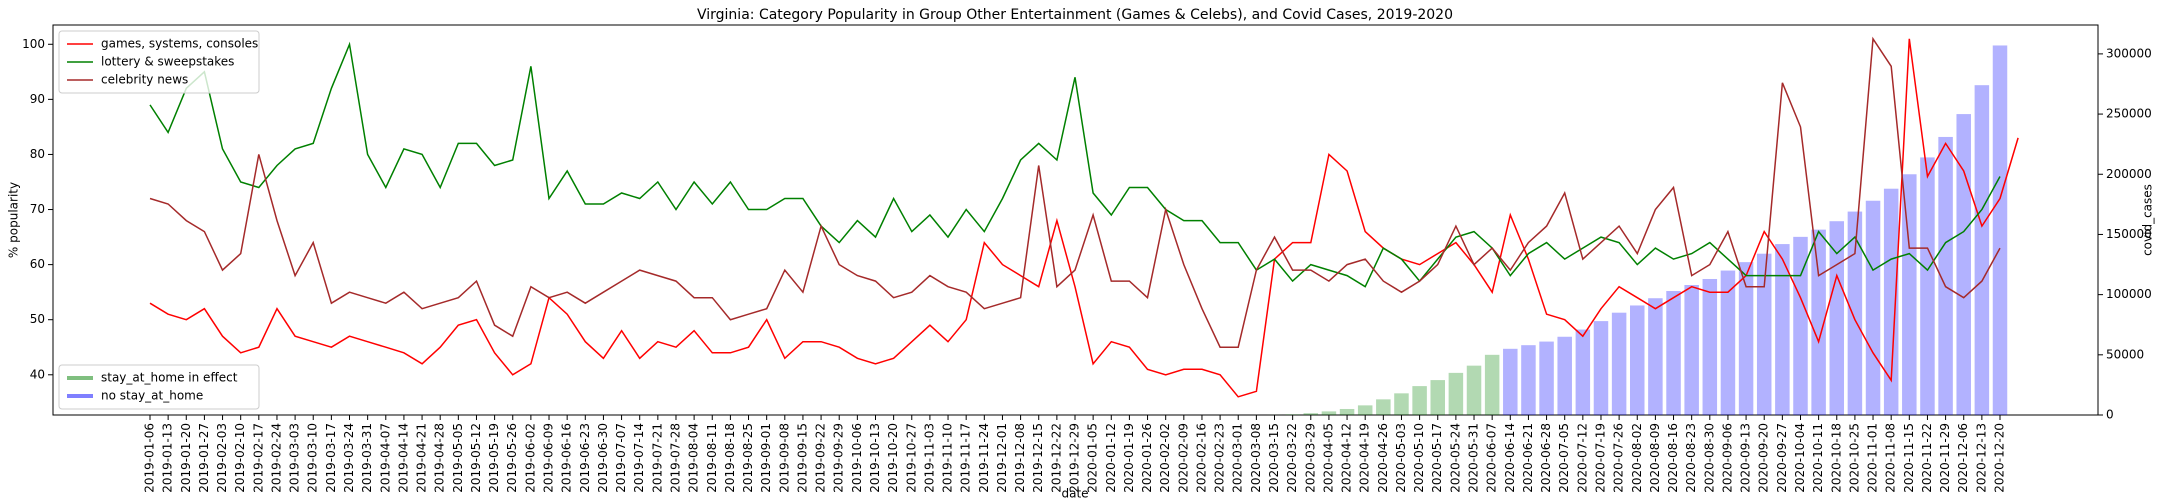  Describe the element at coordinates (730, 458) in the screenshot. I see `x-tick-label: 2019-08-18` at that location.